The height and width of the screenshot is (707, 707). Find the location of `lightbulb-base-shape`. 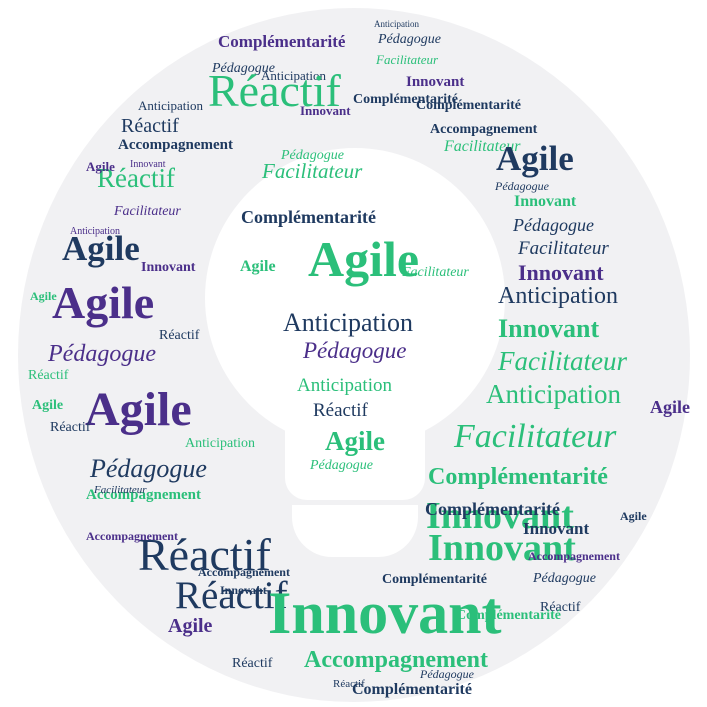

lightbulb-base-shape is located at coordinates (355, 531).